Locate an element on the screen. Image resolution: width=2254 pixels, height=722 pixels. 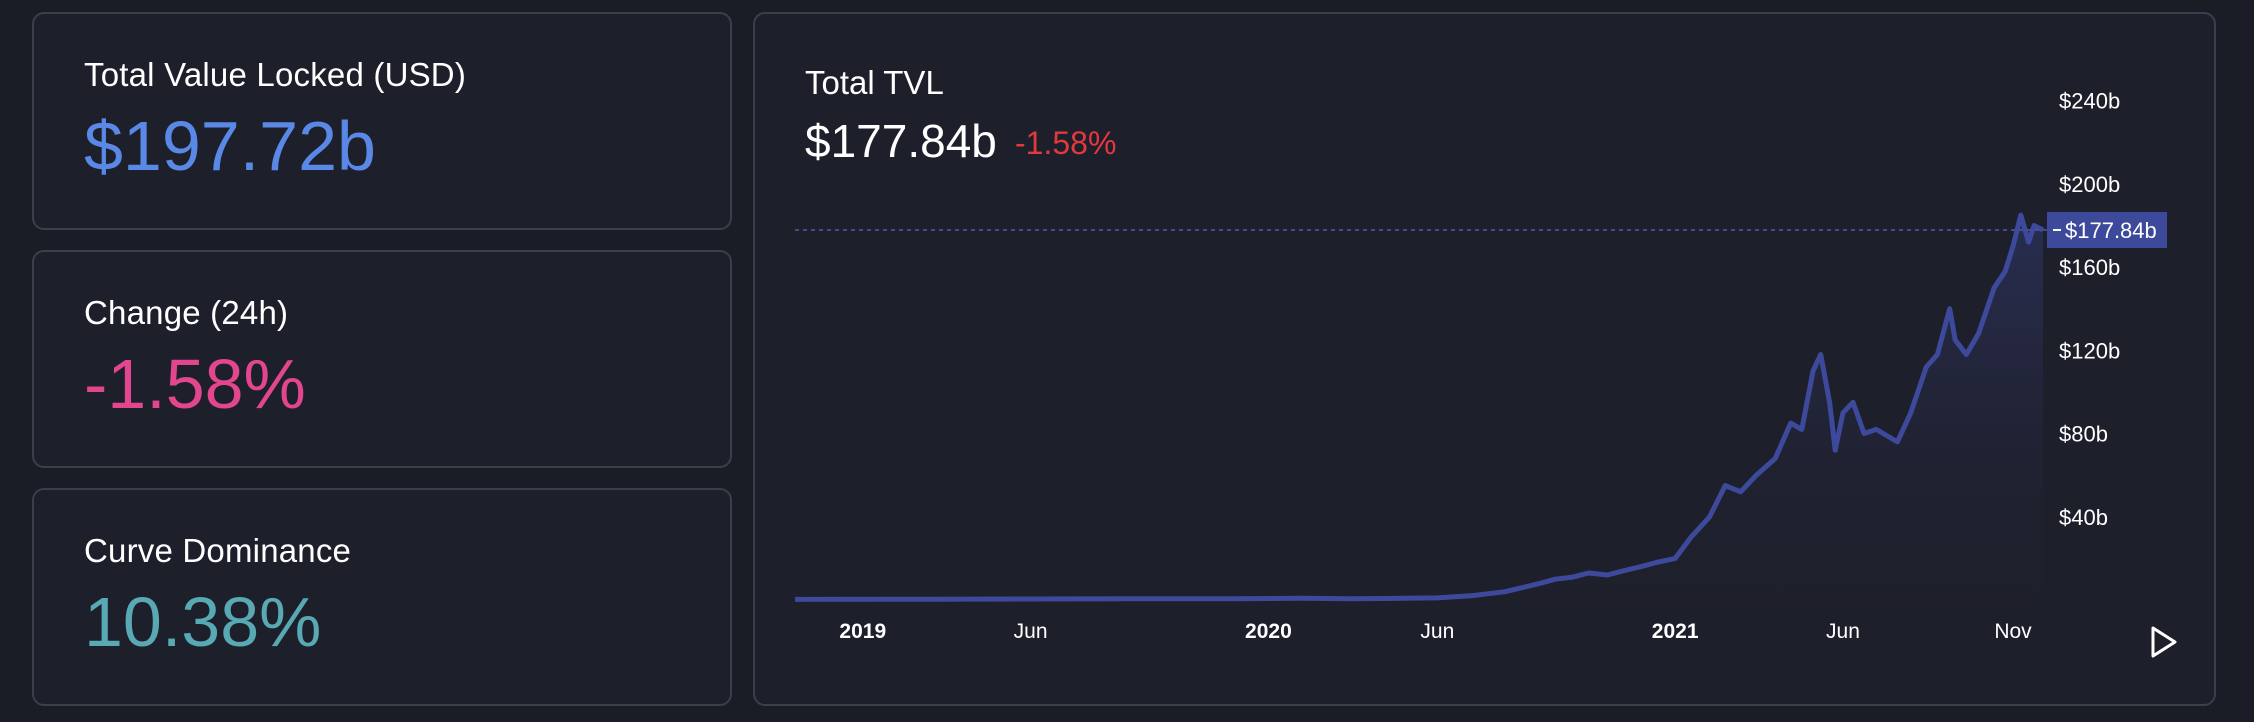
y-tick-label: $240b is located at coordinates (2089, 101).